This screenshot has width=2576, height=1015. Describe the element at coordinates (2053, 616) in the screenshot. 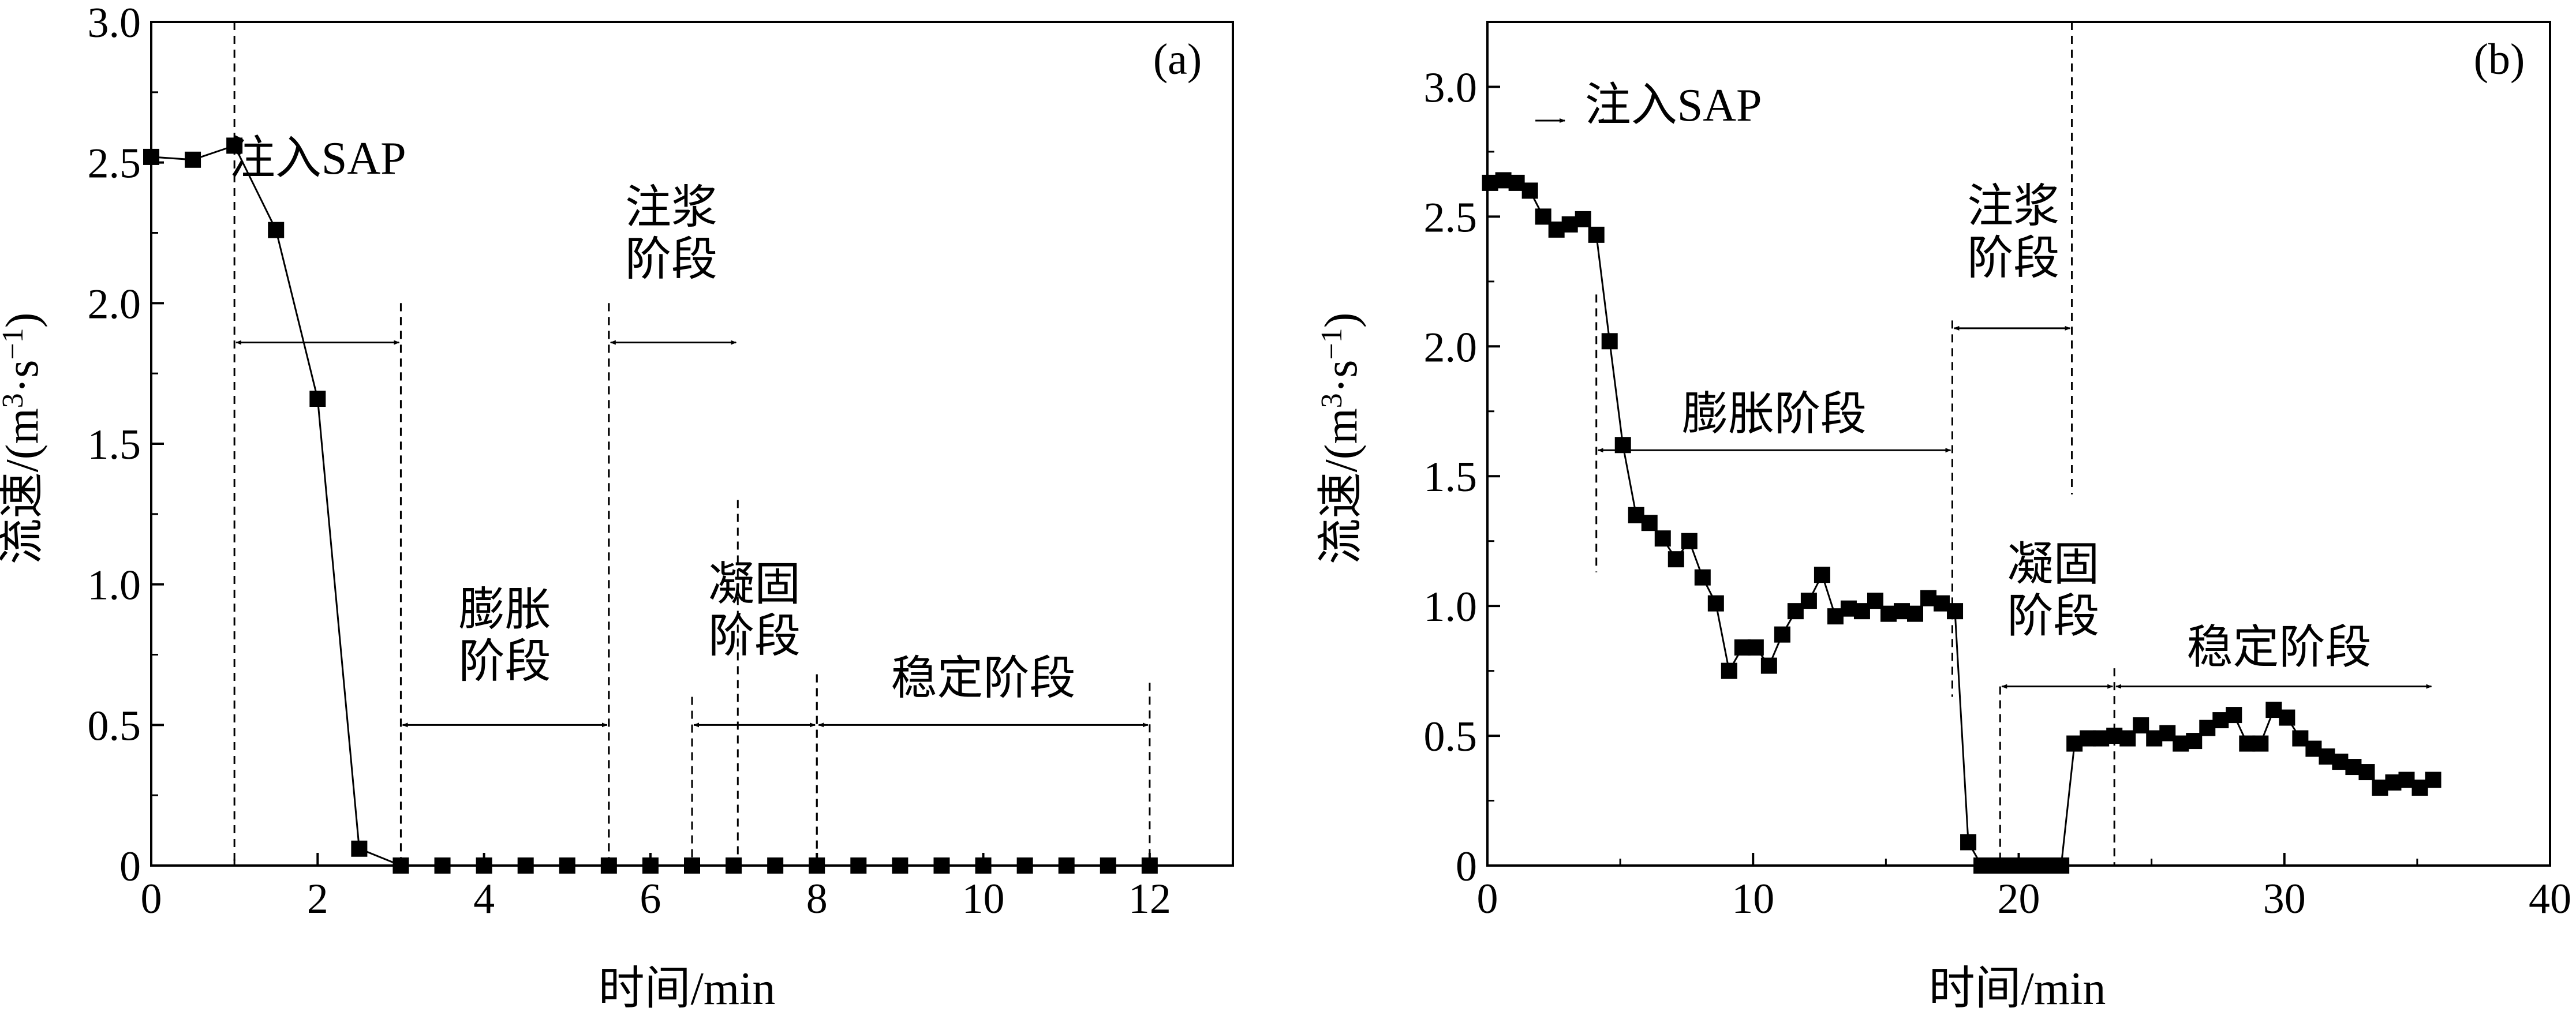

I see `panel-b-phase-label: 阶段` at that location.